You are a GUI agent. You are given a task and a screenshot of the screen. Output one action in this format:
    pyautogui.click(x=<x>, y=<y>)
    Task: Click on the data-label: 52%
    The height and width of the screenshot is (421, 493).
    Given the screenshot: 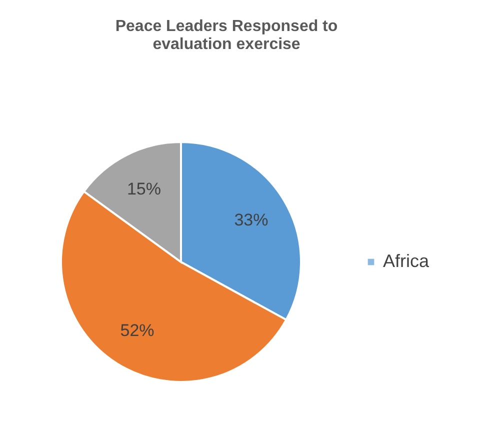 What is the action you would take?
    pyautogui.click(x=137, y=330)
    